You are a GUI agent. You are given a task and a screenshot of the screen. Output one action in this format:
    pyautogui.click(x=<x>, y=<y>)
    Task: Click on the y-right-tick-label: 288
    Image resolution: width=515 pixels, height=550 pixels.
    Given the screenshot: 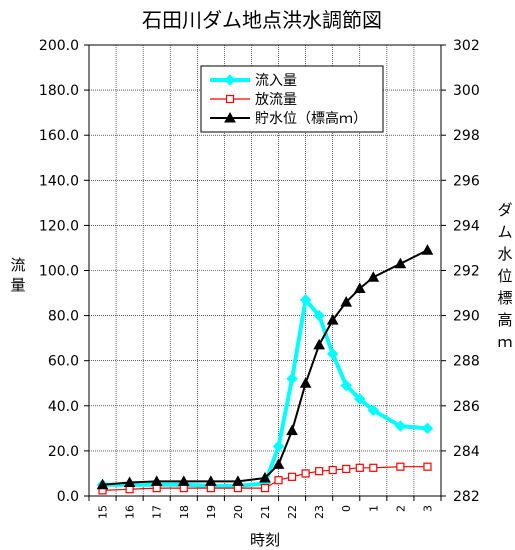 What is the action you would take?
    pyautogui.click(x=466, y=362)
    